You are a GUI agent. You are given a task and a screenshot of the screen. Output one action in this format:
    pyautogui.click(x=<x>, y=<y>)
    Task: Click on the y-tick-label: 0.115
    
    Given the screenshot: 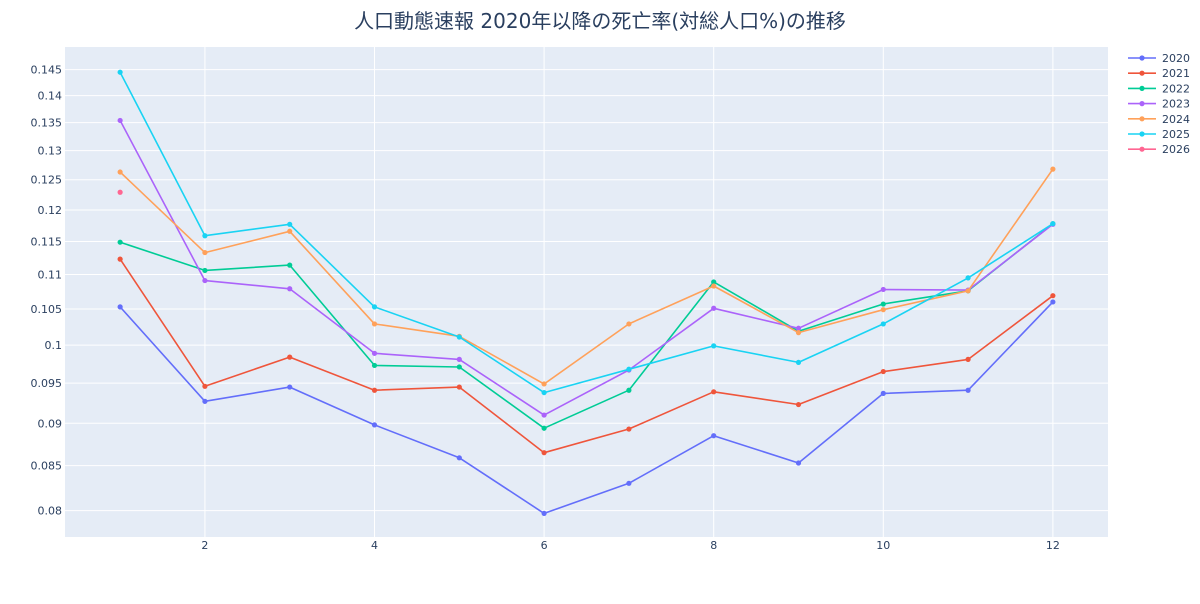 What is the action you would take?
    pyautogui.click(x=47, y=242)
    